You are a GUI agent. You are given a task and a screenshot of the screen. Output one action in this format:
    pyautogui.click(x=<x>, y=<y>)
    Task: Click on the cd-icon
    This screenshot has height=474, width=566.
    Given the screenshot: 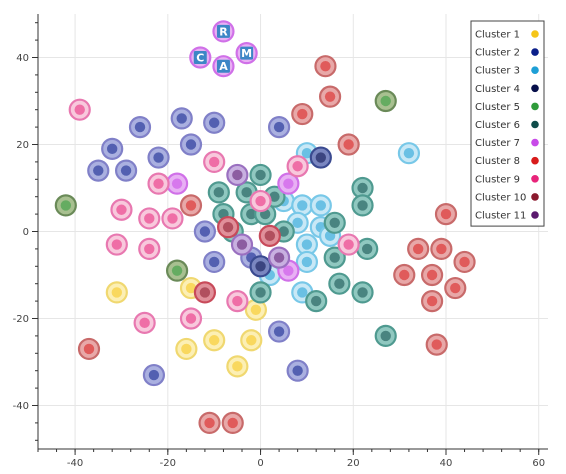 What is the action you would take?
    pyautogui.click(x=404, y=275)
    